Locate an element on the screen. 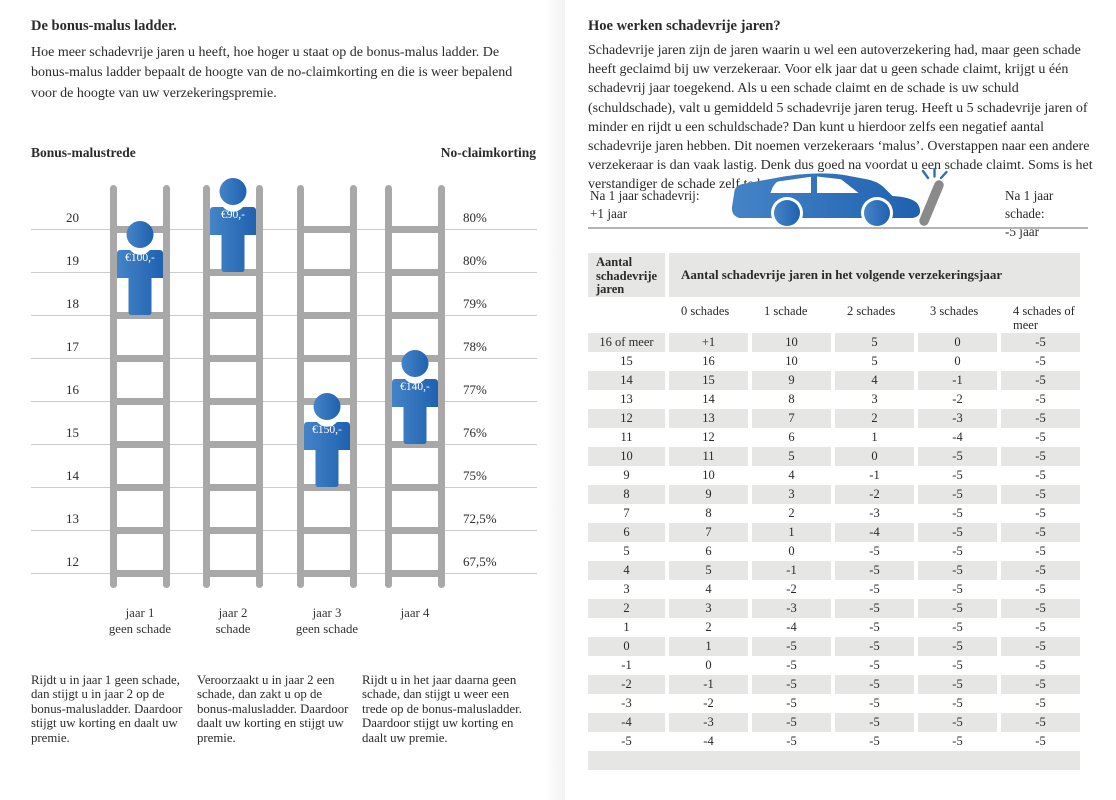 The width and height of the screenshot is (1116, 800). trede-label: 15 is located at coordinates (72, 432).